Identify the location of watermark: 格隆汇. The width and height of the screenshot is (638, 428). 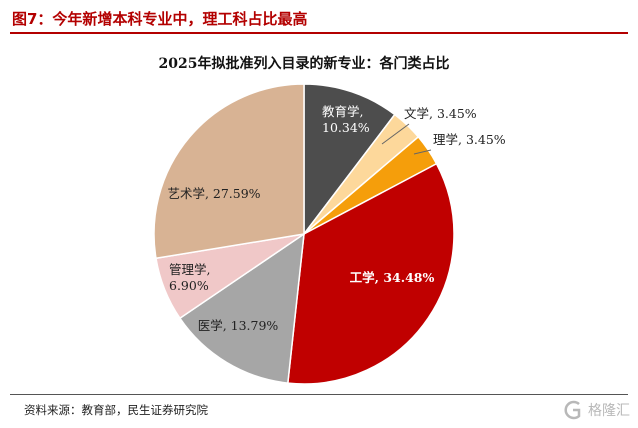
(596, 410).